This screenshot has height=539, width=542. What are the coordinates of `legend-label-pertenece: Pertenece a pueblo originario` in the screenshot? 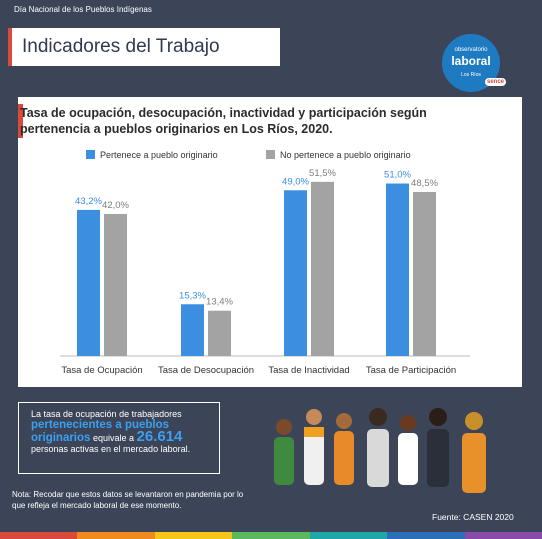 It's located at (159, 155).